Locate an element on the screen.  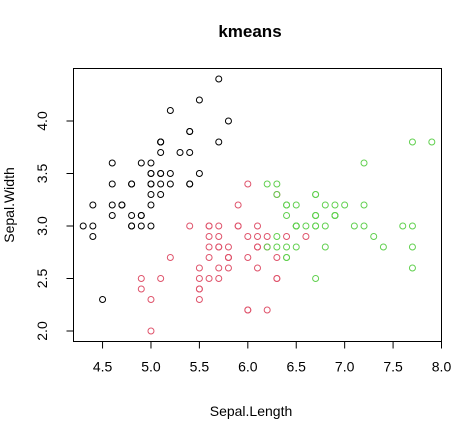
x-tick-label: 4.5 is located at coordinates (103, 367).